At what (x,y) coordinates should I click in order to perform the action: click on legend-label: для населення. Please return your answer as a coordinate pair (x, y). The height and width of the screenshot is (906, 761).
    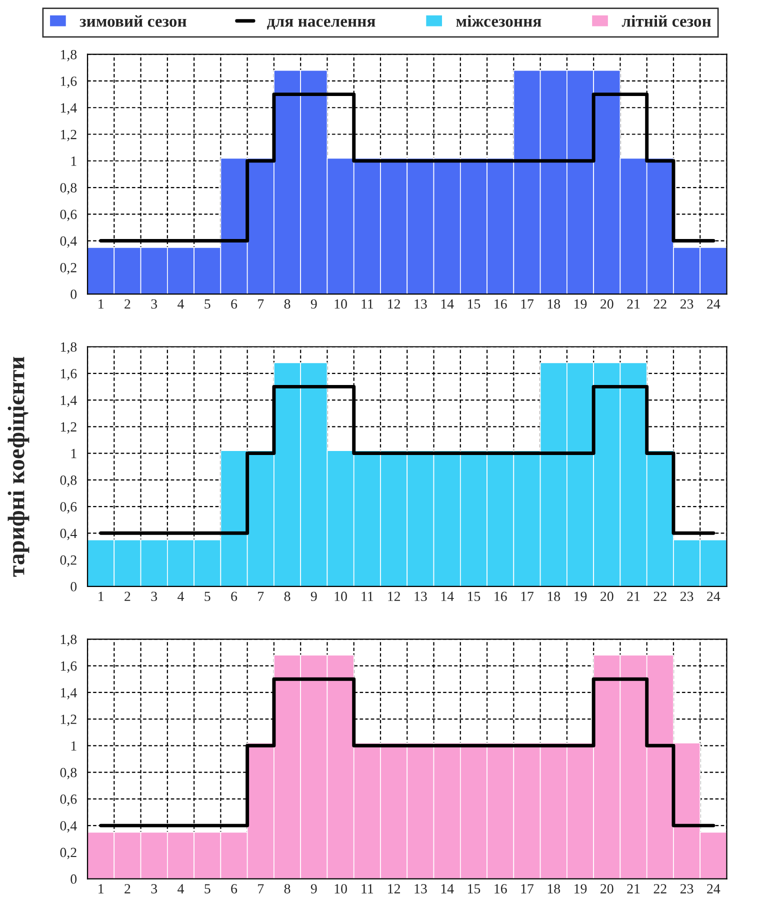
    Looking at the image, I should click on (321, 24).